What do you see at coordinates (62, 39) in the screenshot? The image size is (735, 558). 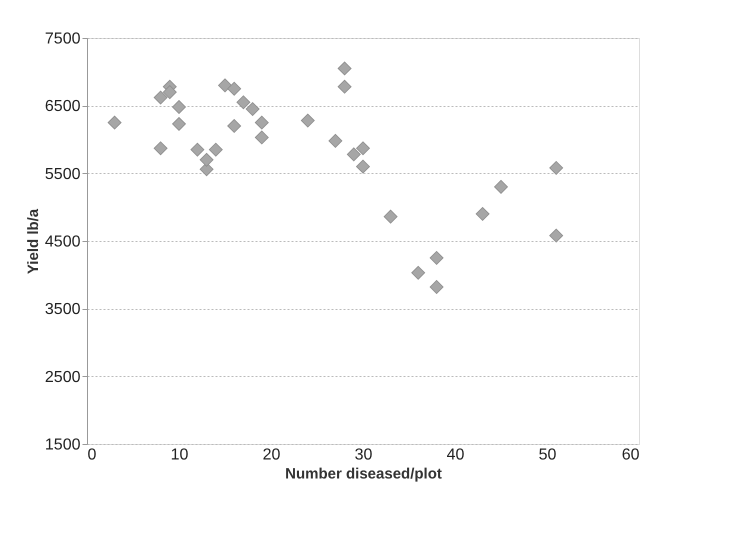 I see `y-tick-label: 7500` at bounding box center [62, 39].